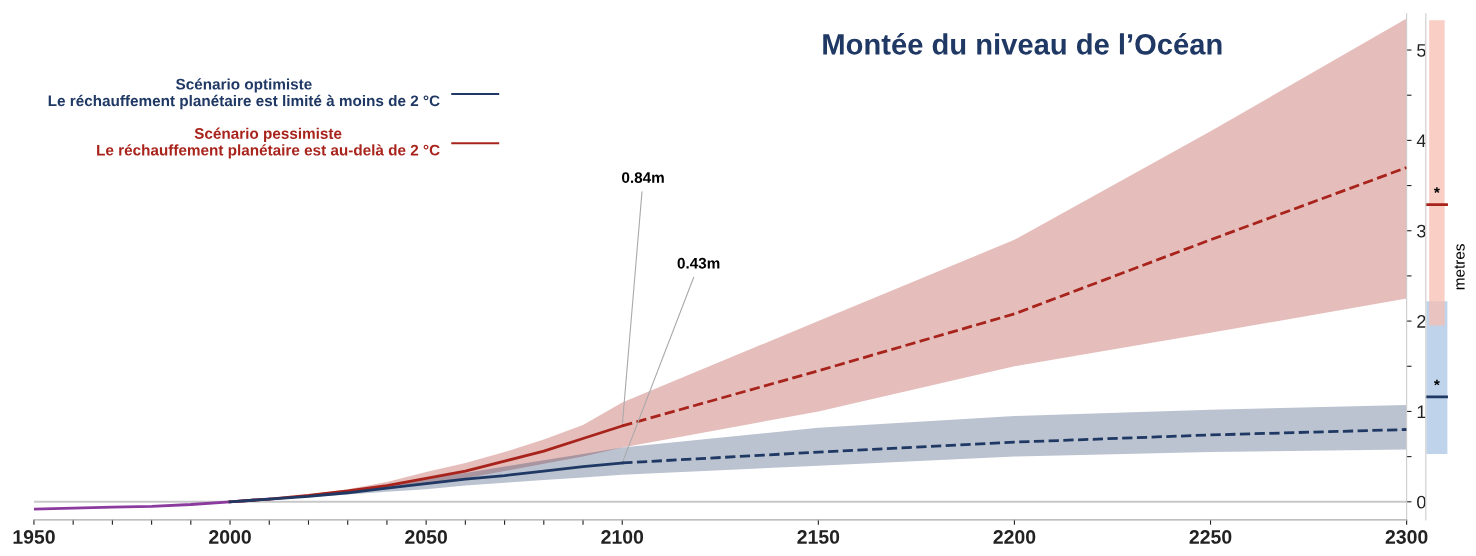  Describe the element at coordinates (1421, 140) in the screenshot. I see `y-tick-label: 4` at that location.